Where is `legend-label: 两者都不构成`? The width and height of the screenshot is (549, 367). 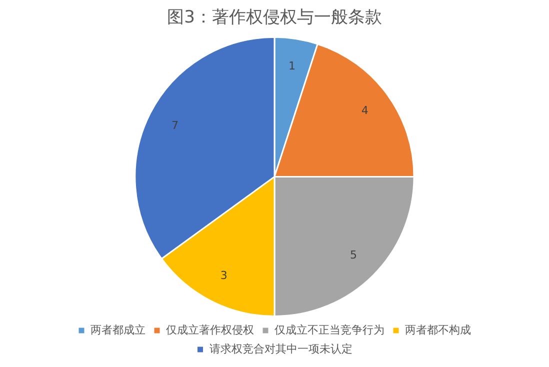 legend-label: 两者都不构成 is located at coordinates (438, 329).